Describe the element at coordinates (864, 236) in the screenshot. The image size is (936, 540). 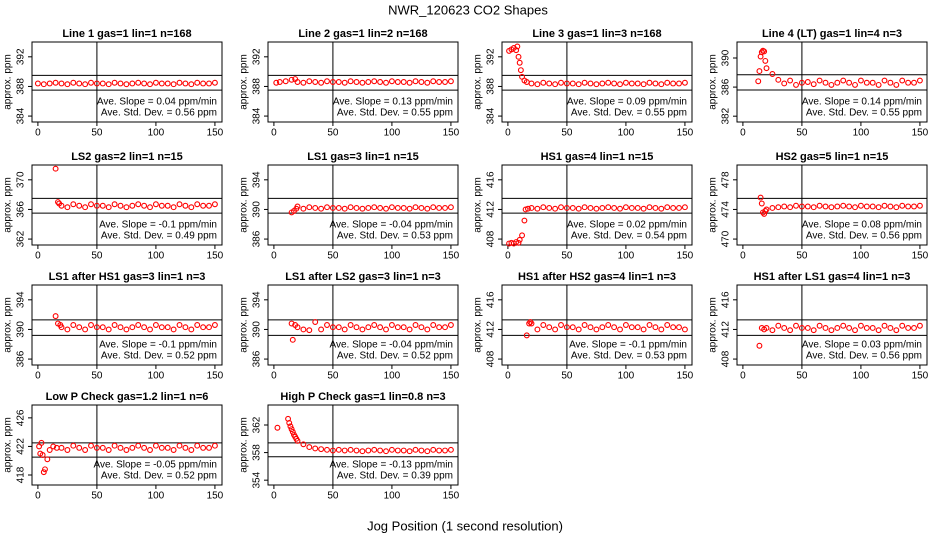
I see `annotation: Ave. Std. Dev. = 0.56 ppm` at that location.